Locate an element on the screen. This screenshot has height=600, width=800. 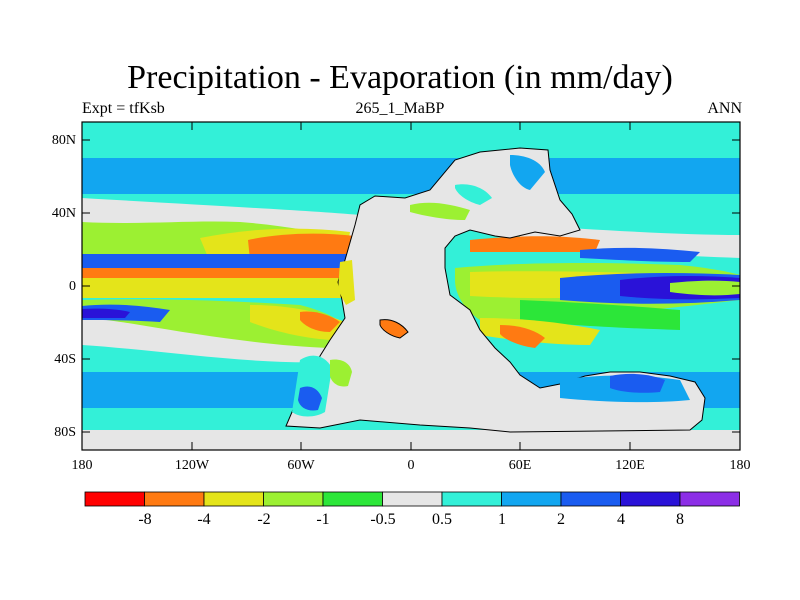
colorbar-label: -4 is located at coordinates (204, 519).